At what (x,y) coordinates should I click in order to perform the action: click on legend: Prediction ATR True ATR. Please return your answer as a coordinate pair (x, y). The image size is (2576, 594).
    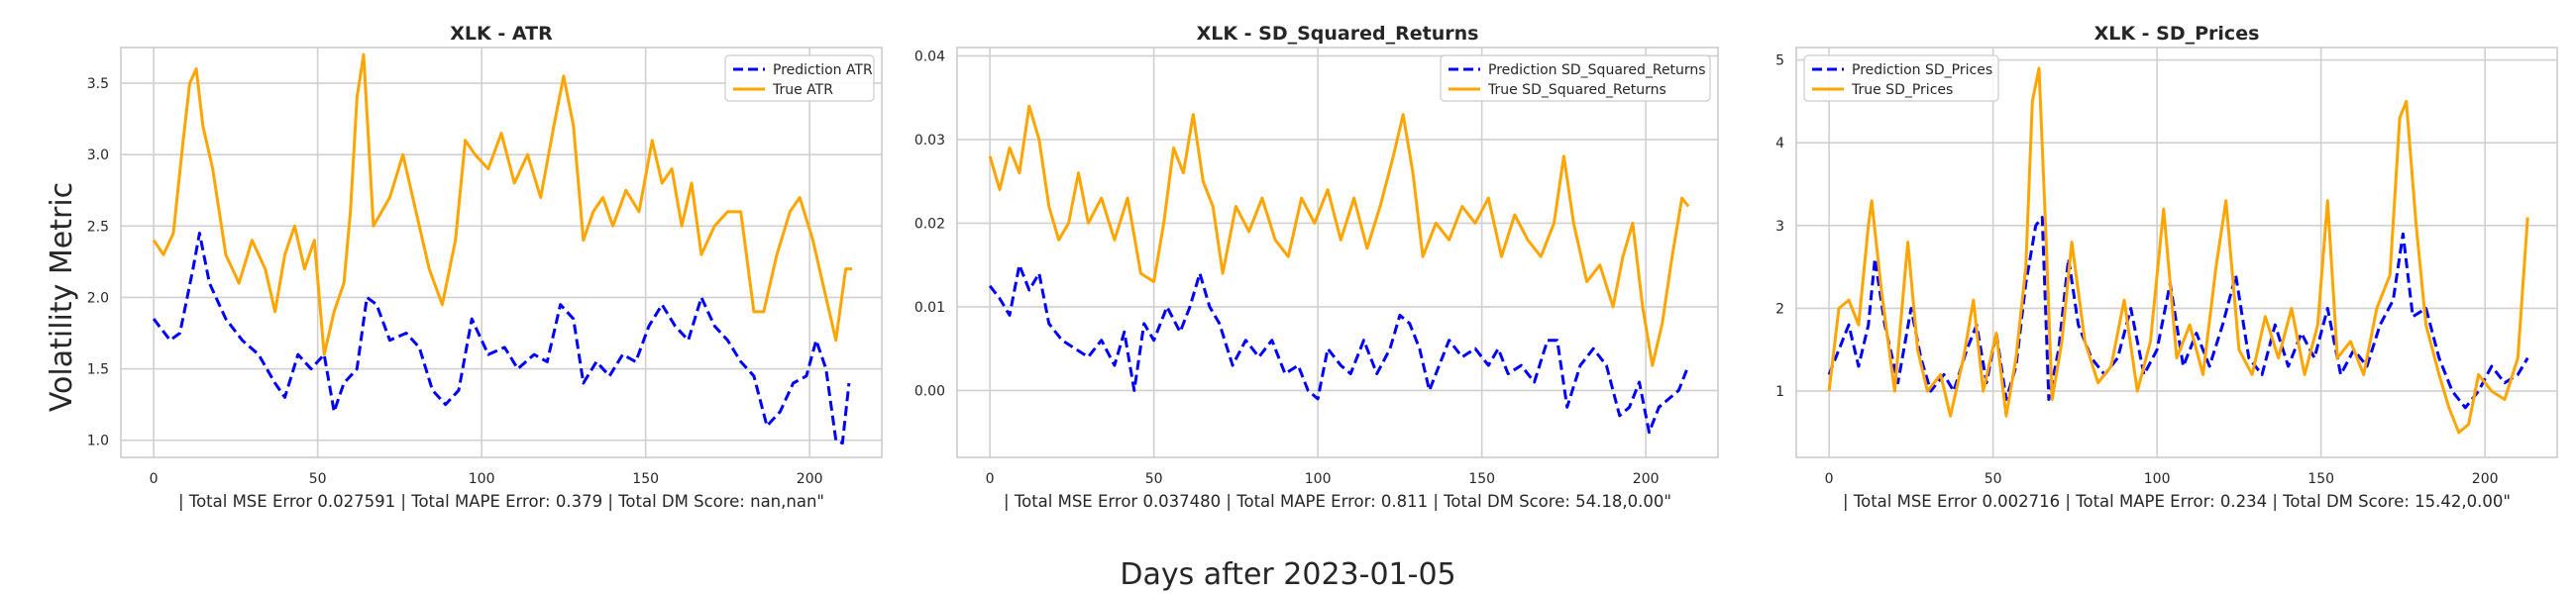
    Looking at the image, I should click on (799, 78).